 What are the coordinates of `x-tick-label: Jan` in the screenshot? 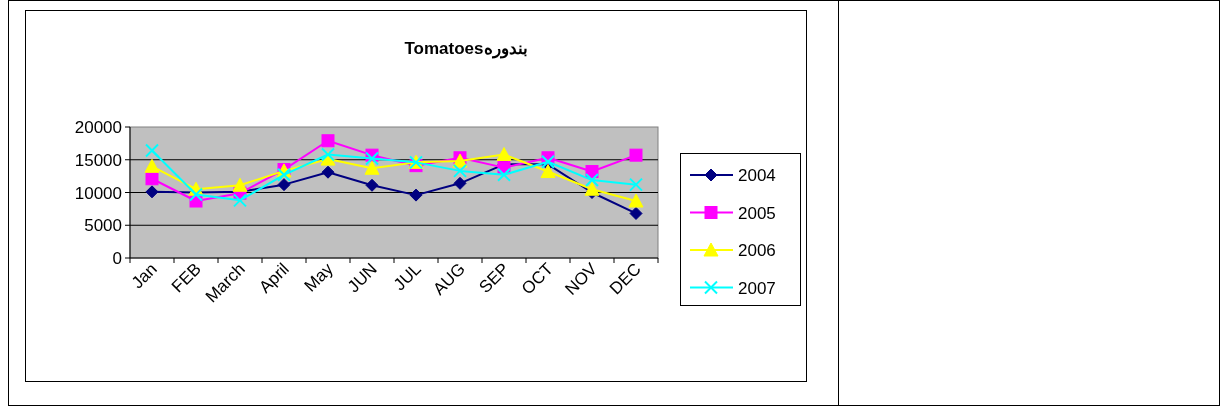 It's located at (144, 276).